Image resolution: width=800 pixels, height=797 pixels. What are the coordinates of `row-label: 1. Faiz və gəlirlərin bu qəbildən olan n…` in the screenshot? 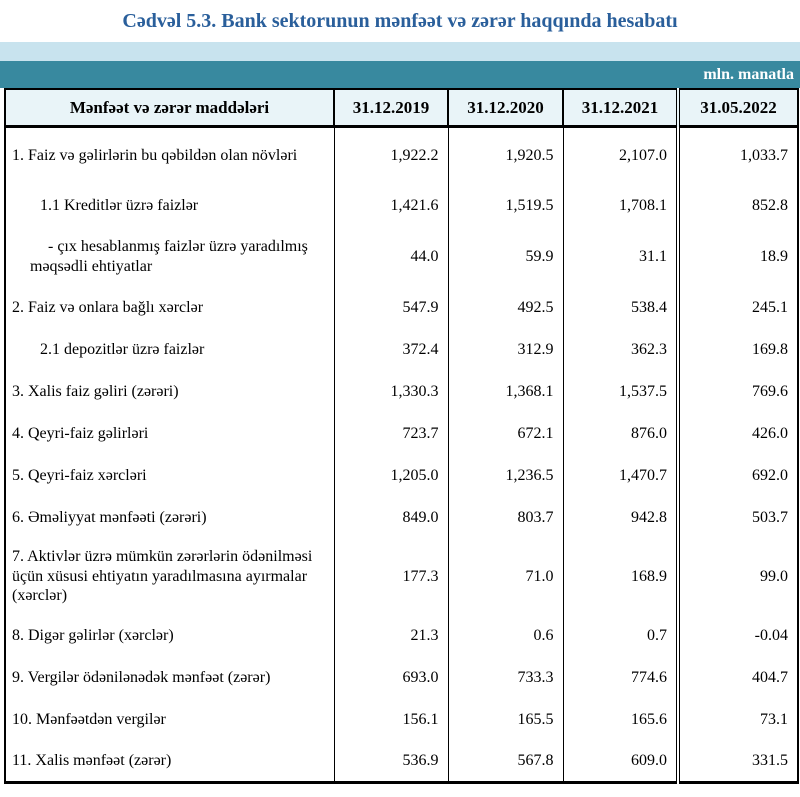 It's located at (155, 156).